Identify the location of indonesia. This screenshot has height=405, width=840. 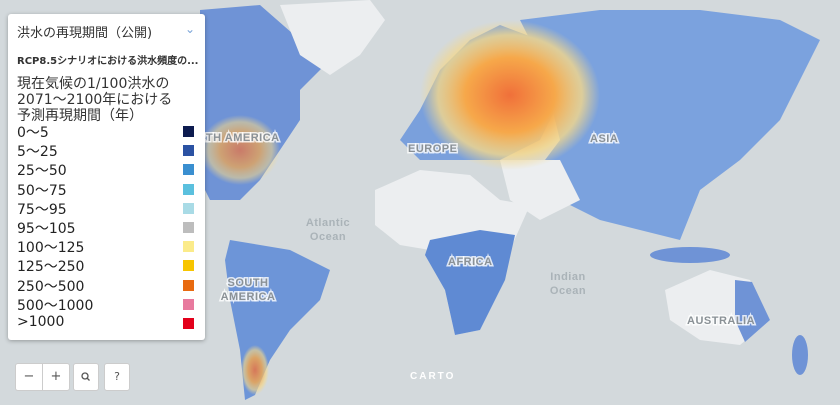
(690, 255).